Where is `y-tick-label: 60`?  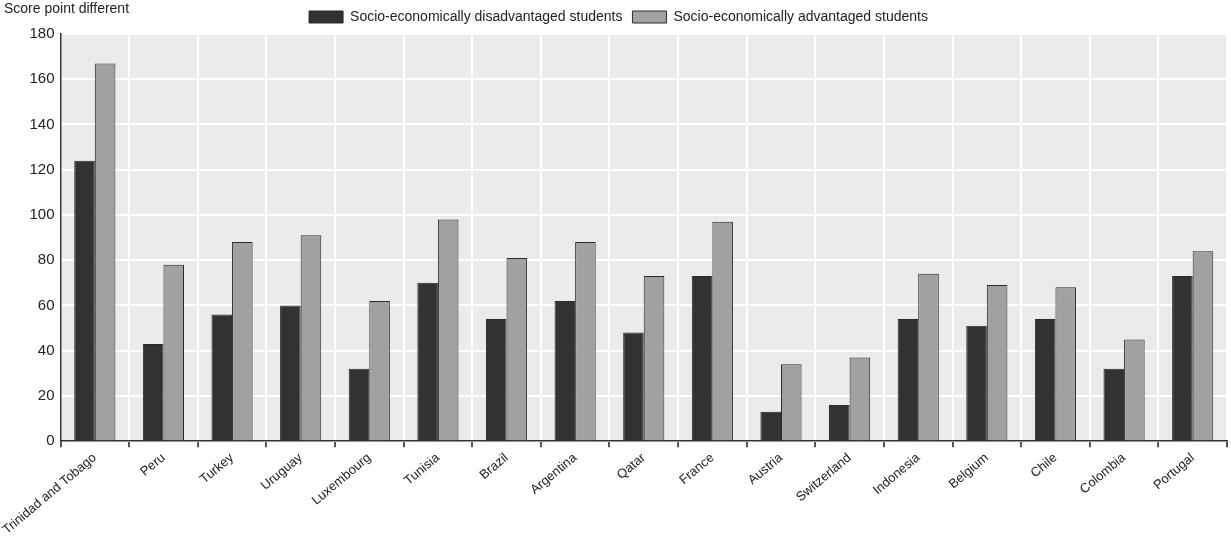
y-tick-label: 60 is located at coordinates (46, 304).